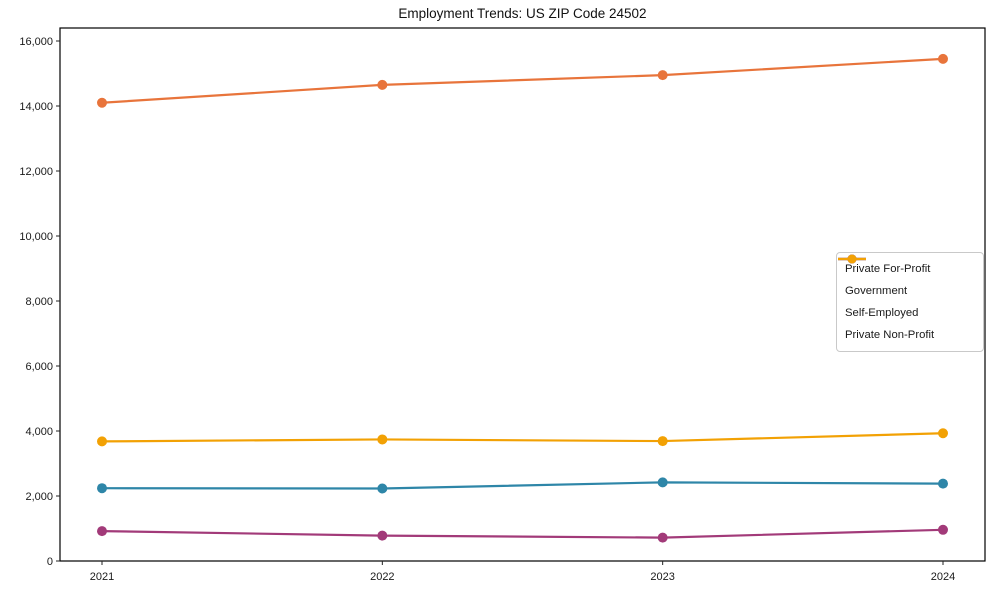 The width and height of the screenshot is (1000, 600). Describe the element at coordinates (39, 497) in the screenshot. I see `y-tick-label: 2,000` at that location.